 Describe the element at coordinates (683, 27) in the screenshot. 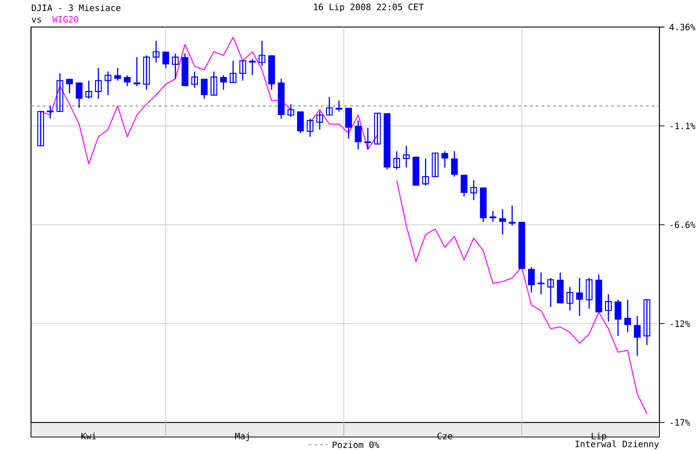

I see `y-tick-label: 4.36%` at that location.